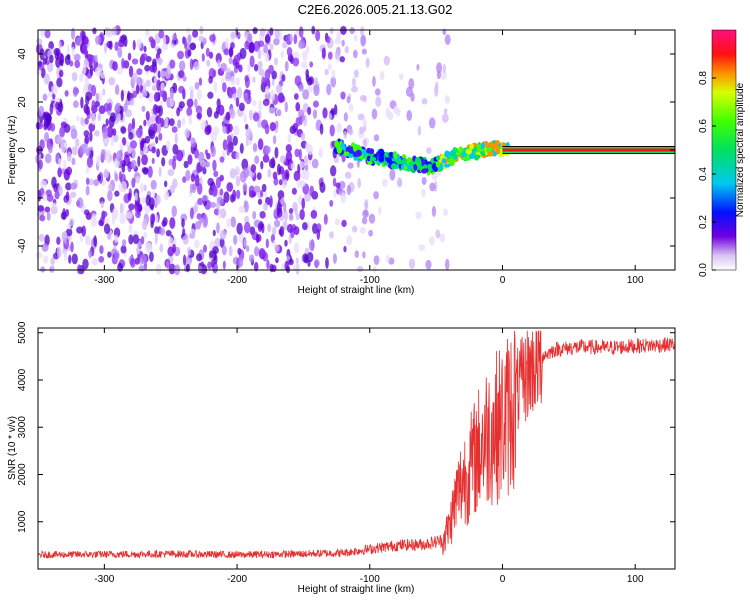  I want to click on colorbar-tick-label: 0.0, so click(703, 270).